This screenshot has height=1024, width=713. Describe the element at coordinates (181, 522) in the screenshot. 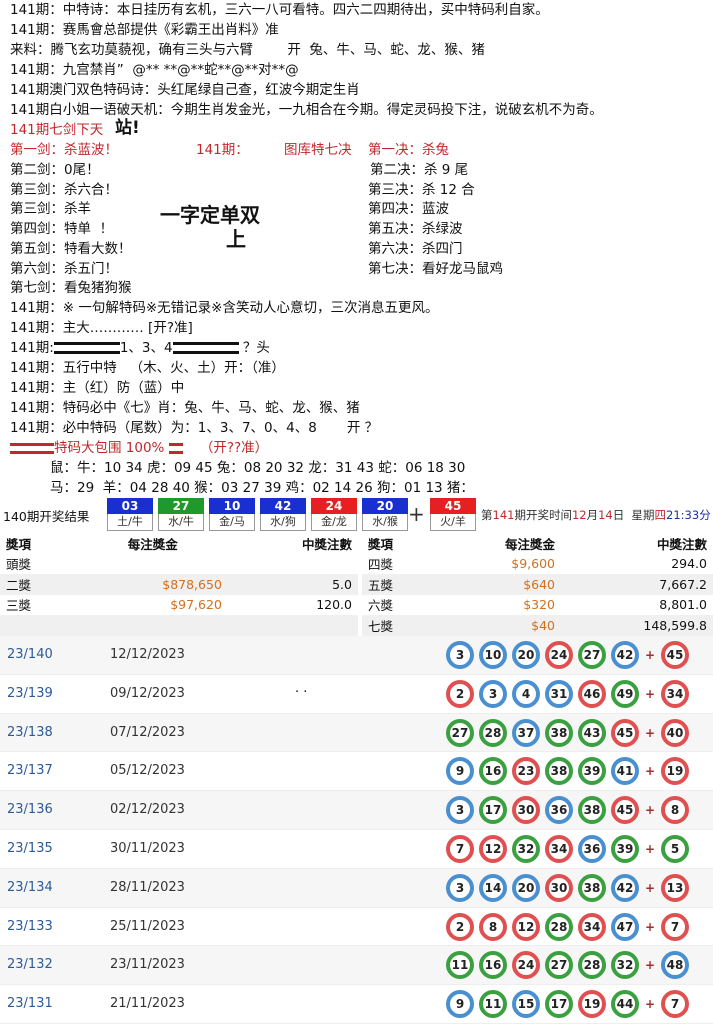

I see `ball-zodiac: 水/牛` at that location.